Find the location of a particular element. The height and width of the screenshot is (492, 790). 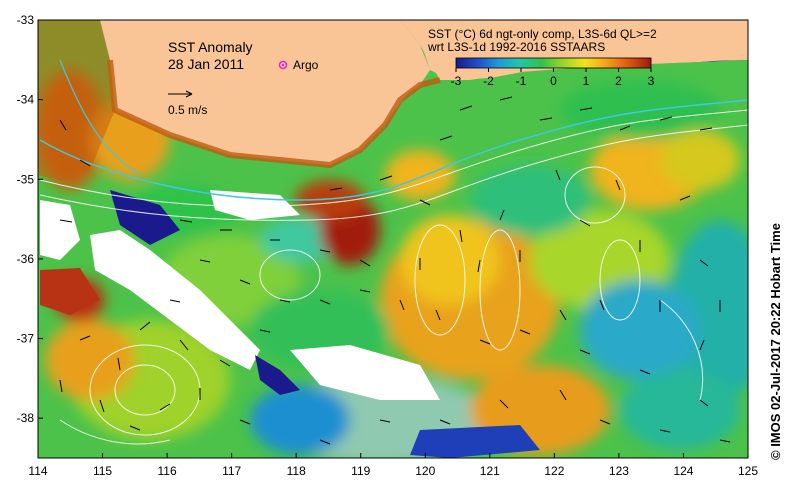

y-tick-label: -37 is located at coordinates (26, 339).